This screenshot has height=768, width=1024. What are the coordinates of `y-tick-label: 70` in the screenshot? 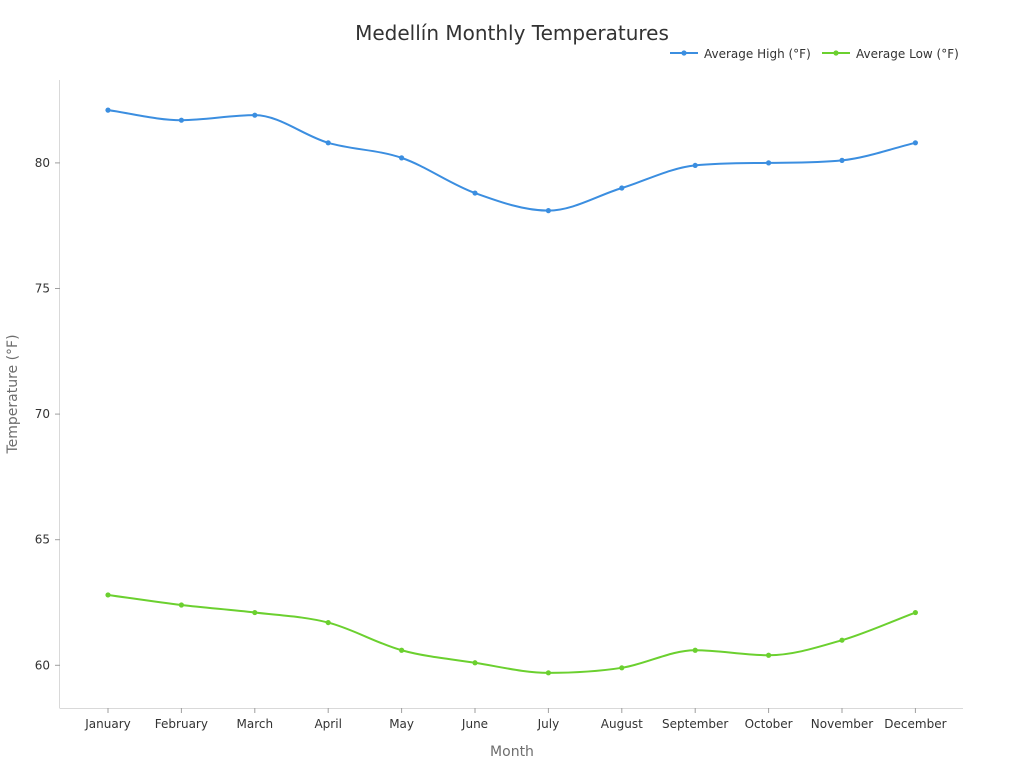 It's located at (42, 414).